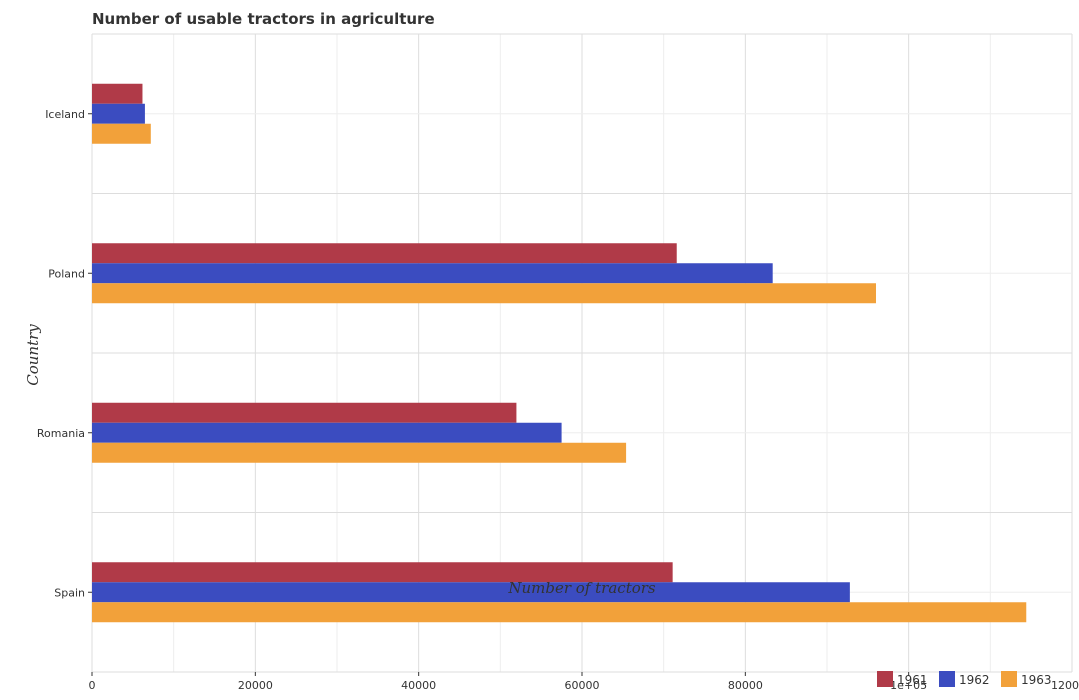 This screenshot has width=1079, height=700. Describe the element at coordinates (66, 273) in the screenshot. I see `y-tick-label: Poland` at that location.